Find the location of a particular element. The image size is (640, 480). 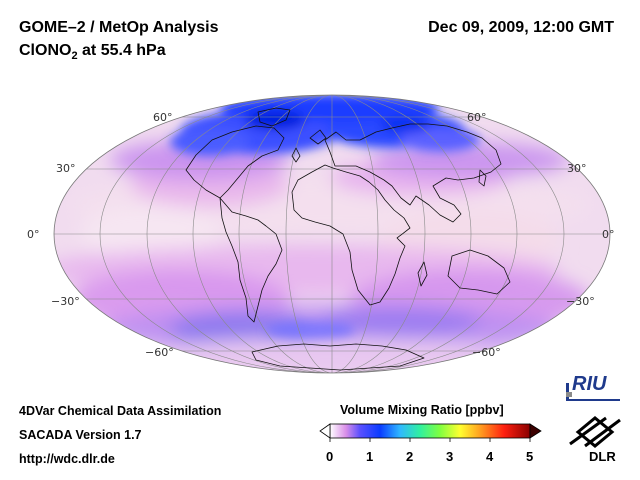

riu-logo-mark is located at coordinates (593, 392).